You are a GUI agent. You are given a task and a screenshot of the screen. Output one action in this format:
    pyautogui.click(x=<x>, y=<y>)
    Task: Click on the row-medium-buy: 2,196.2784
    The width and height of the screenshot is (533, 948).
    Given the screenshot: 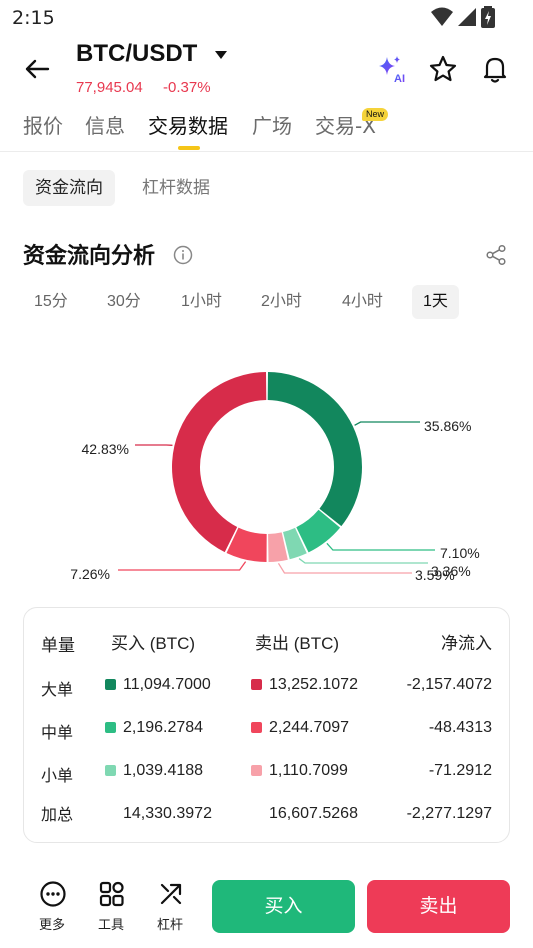 What is the action you would take?
    pyautogui.click(x=163, y=727)
    